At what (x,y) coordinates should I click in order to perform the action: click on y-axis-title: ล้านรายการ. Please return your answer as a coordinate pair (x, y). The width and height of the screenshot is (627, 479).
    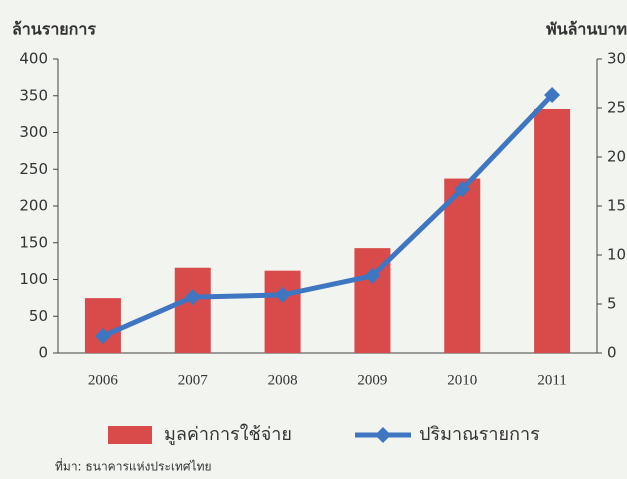
    Looking at the image, I should click on (54, 29).